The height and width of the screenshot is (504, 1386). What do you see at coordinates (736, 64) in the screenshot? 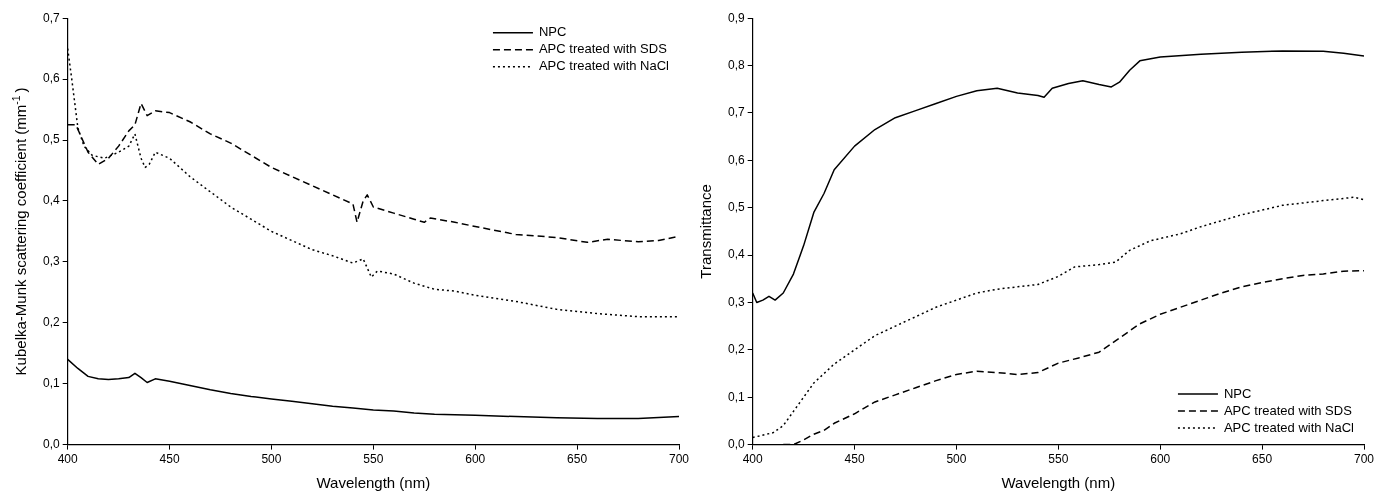
I see `y-tick-label: 0,8` at bounding box center [736, 64].